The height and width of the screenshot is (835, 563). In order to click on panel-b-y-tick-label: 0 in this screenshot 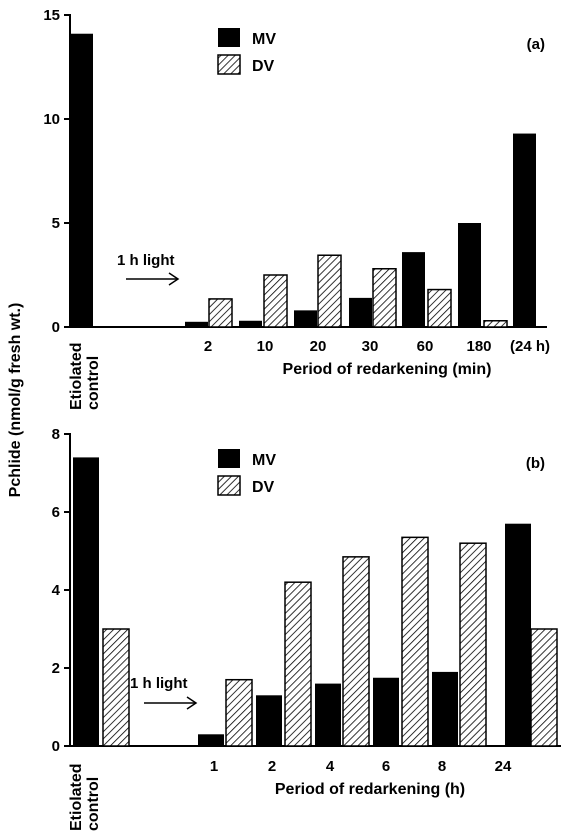, I will do `click(56, 746)`.